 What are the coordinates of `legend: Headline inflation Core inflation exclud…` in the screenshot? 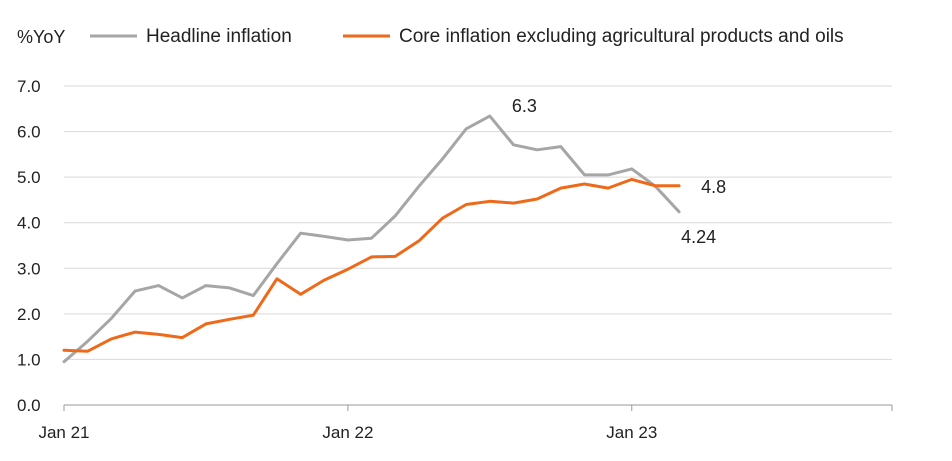 It's located at (467, 36).